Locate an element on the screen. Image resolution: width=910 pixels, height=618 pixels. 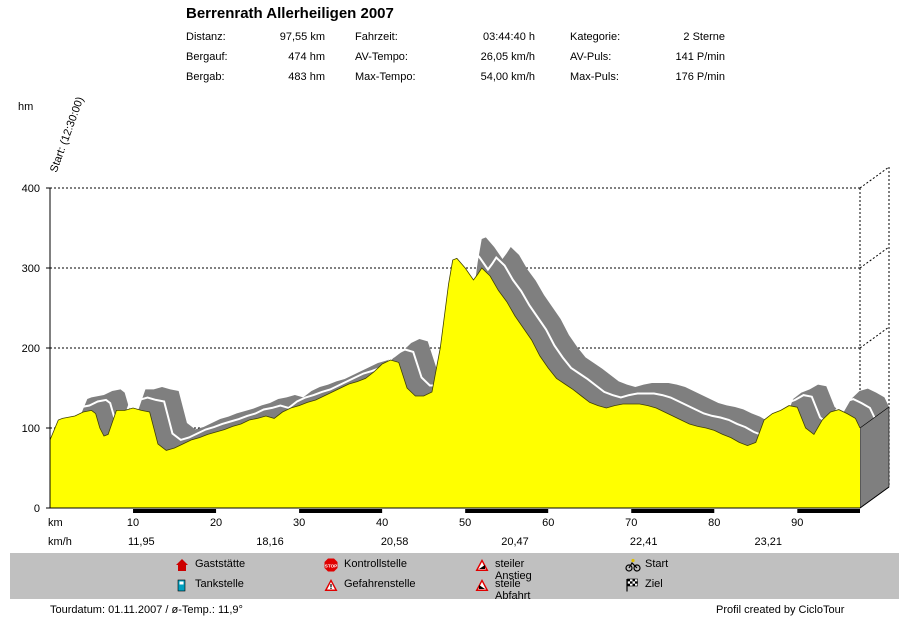
x-tick-label: 70 is located at coordinates (631, 523).